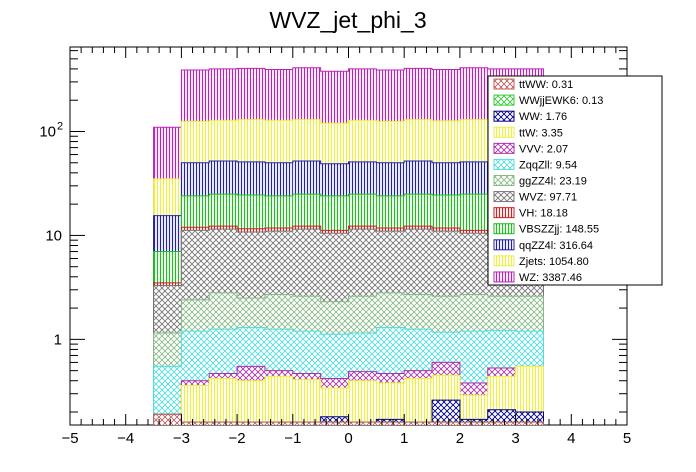  I want to click on legend-label-VBSZZjj: VBSZZjj: 148.55, so click(559, 230).